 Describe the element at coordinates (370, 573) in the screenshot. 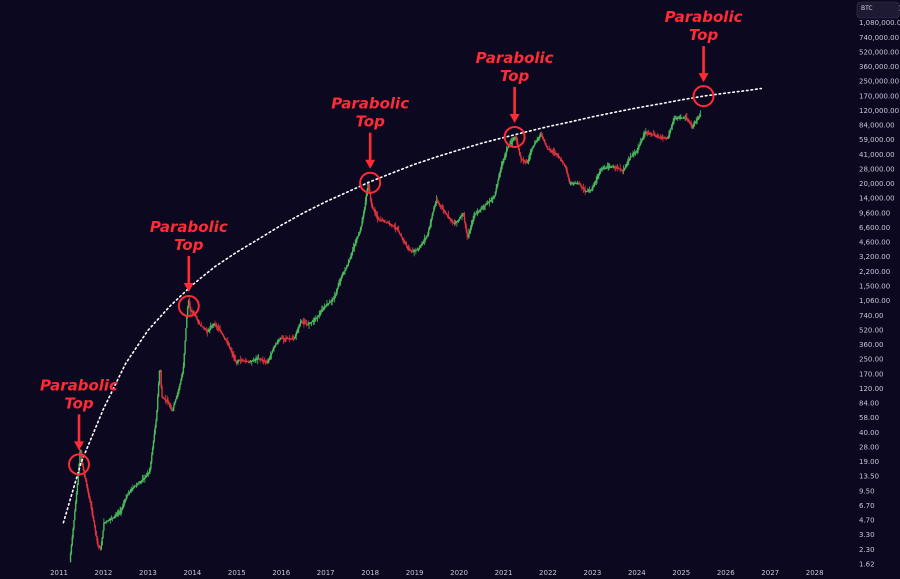

I see `x-tick-label: 2018` at that location.